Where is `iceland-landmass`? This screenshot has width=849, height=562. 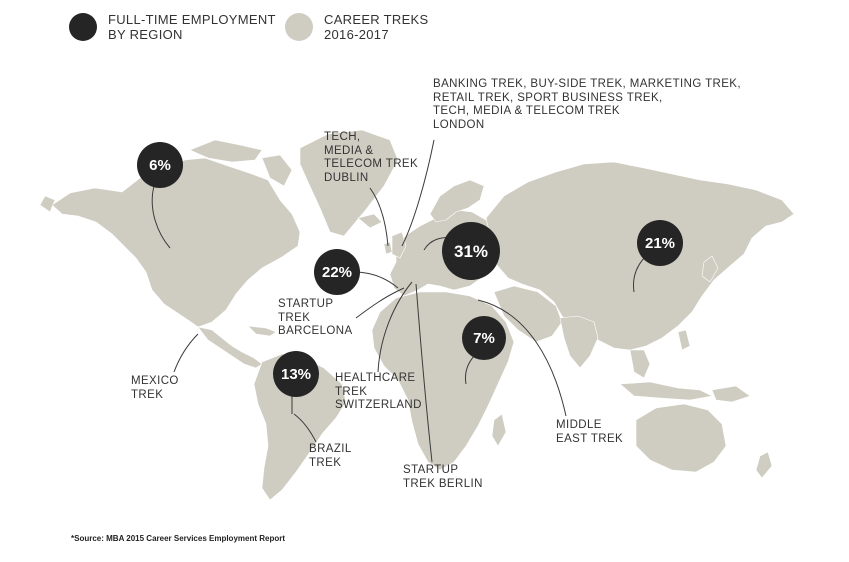
iceland-landmass is located at coordinates (370, 221).